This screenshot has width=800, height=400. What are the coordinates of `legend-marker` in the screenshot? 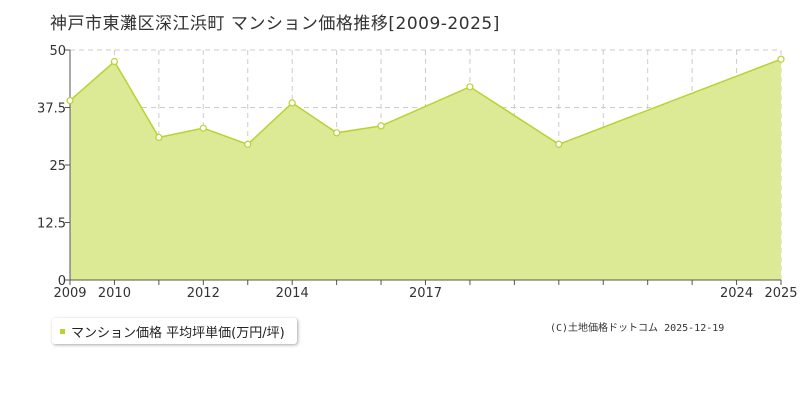 It's located at (62, 331).